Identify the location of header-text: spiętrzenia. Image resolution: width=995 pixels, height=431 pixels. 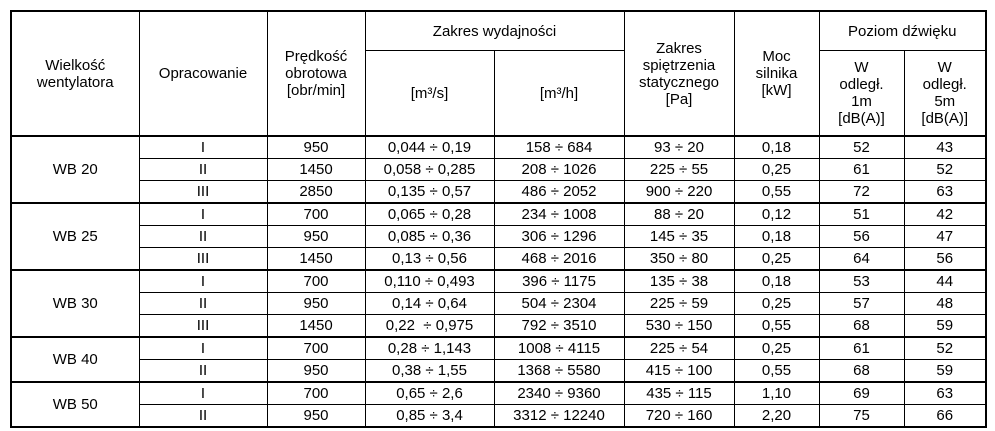
(679, 65).